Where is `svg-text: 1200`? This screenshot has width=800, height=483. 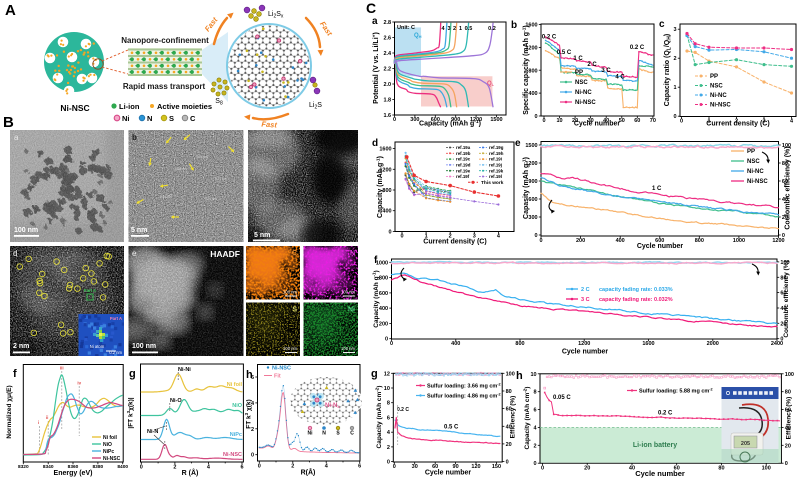
svg-text: 1200 is located at coordinates (531, 48).